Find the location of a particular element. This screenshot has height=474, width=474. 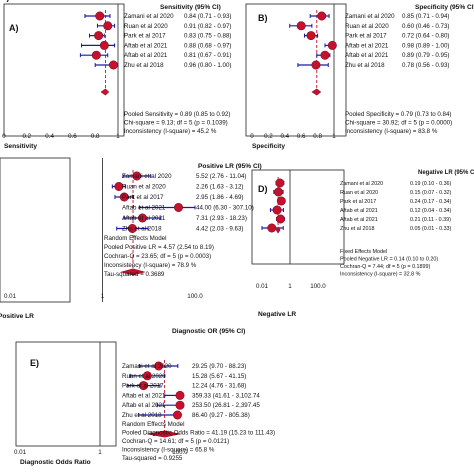

tick-label: 0.2 is located at coordinates (268, 136).